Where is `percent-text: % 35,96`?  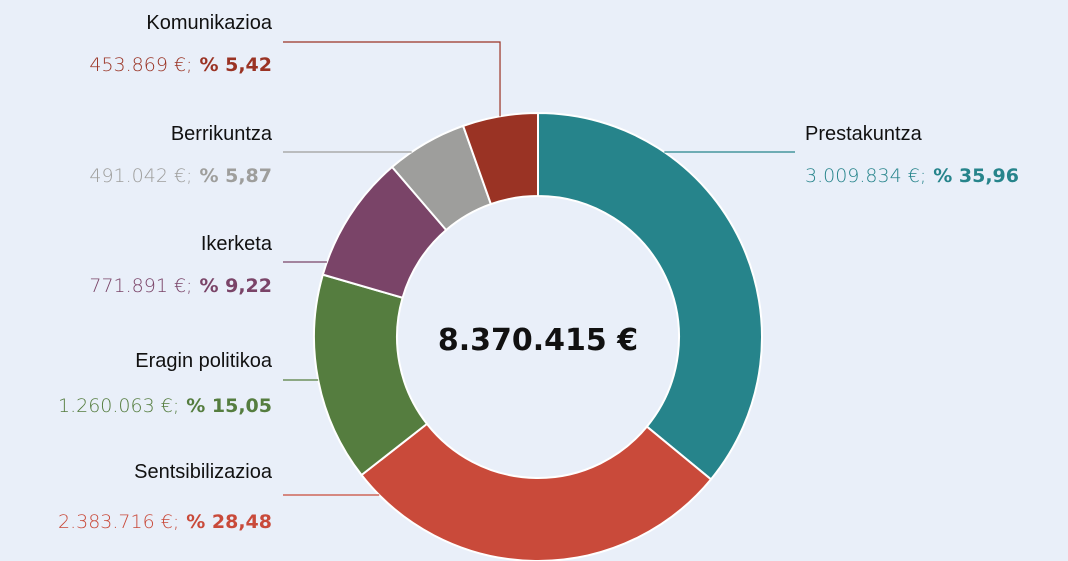 percent-text: % 35,96 is located at coordinates (976, 176).